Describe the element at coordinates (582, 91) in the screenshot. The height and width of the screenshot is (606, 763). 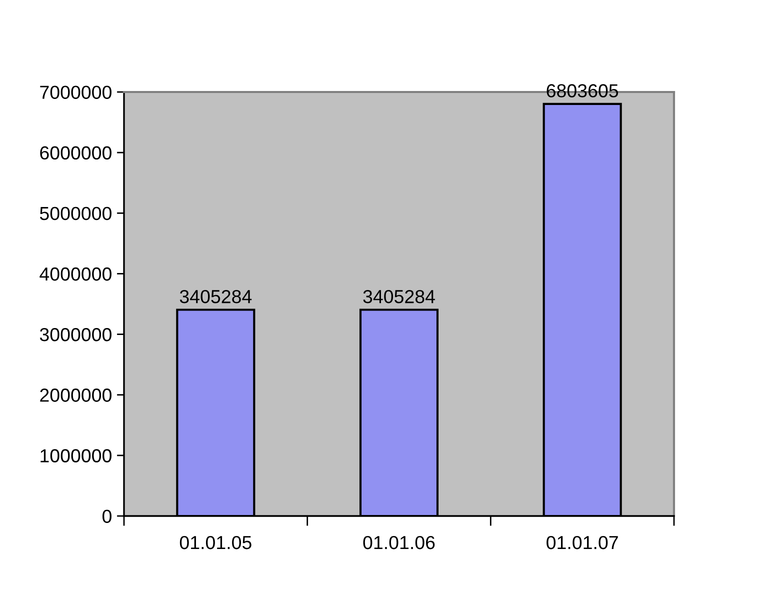
I see `data-label: 6803605` at that location.